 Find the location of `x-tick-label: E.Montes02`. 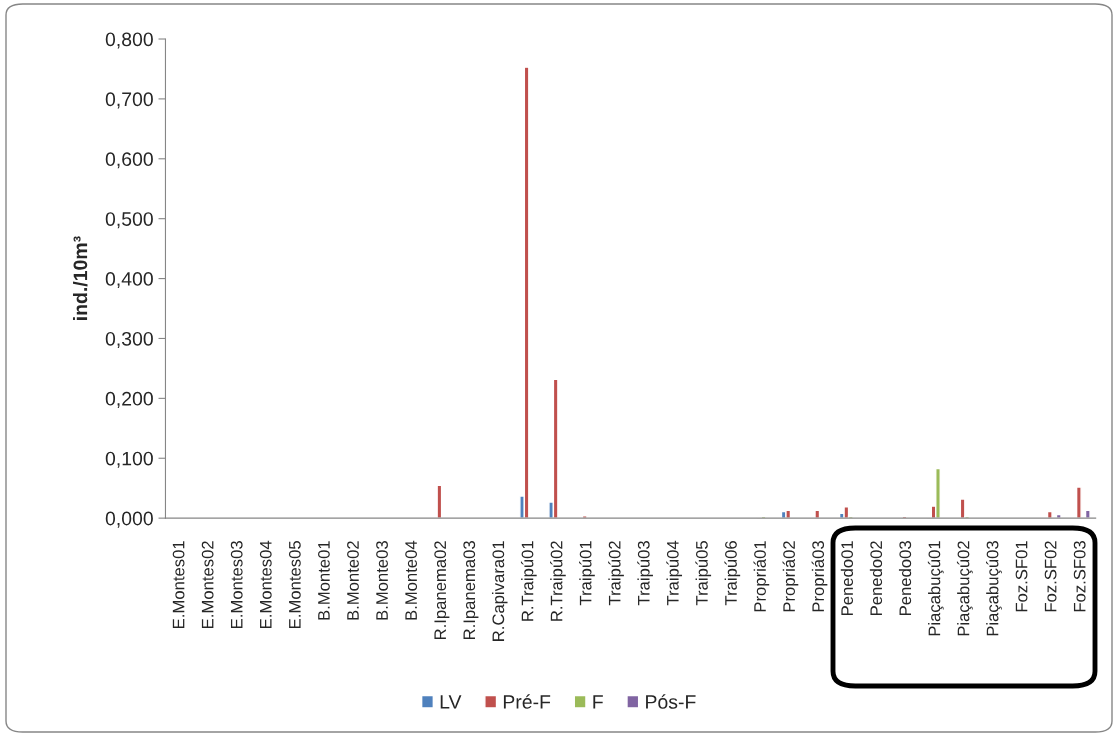

x-tick-label: E.Montes02 is located at coordinates (207, 584).